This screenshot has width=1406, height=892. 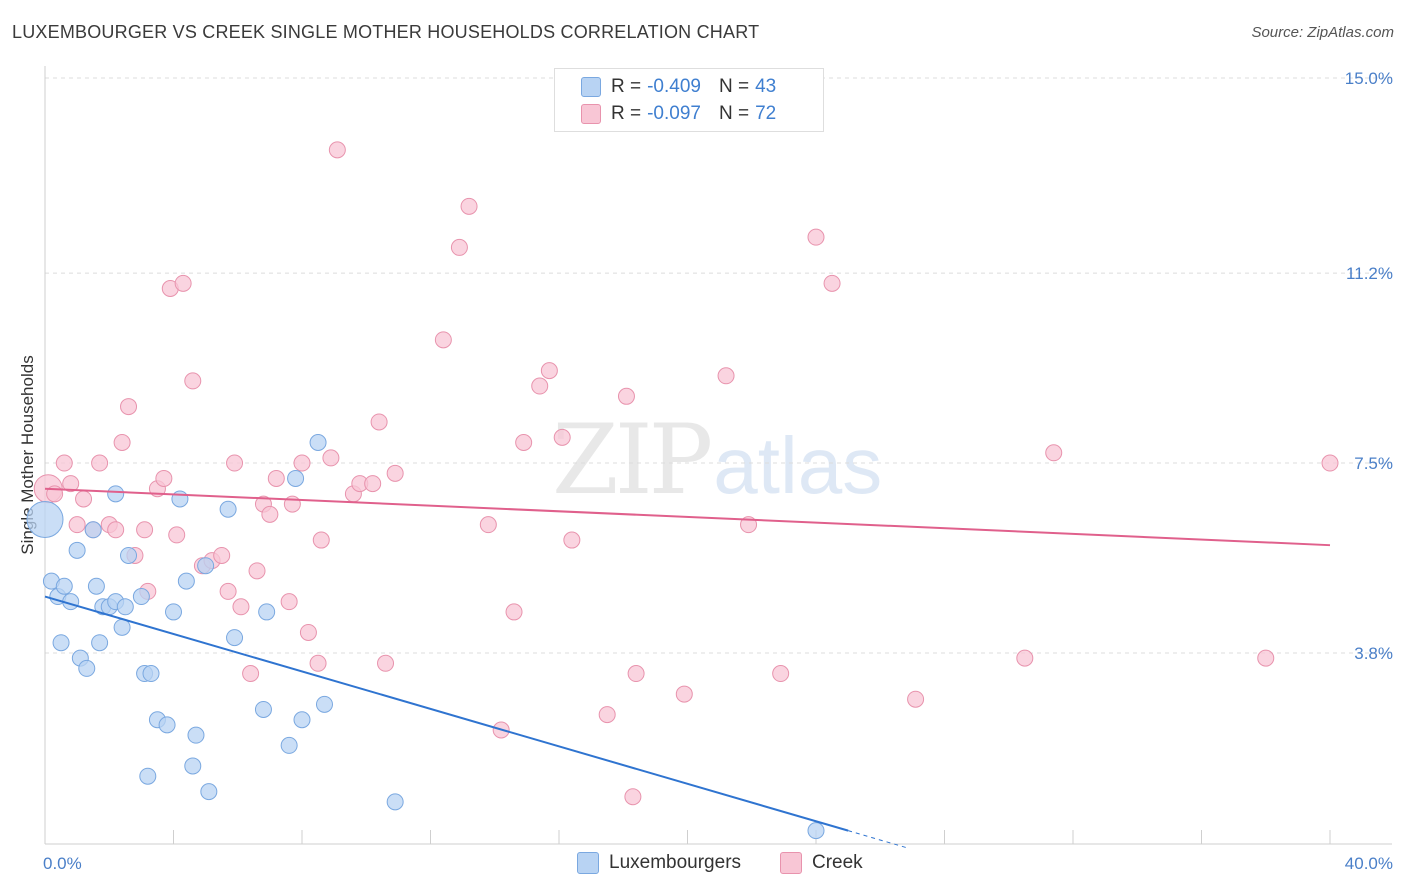 I want to click on source-label: Source: ZipAtlas.com, so click(x=1322, y=32).